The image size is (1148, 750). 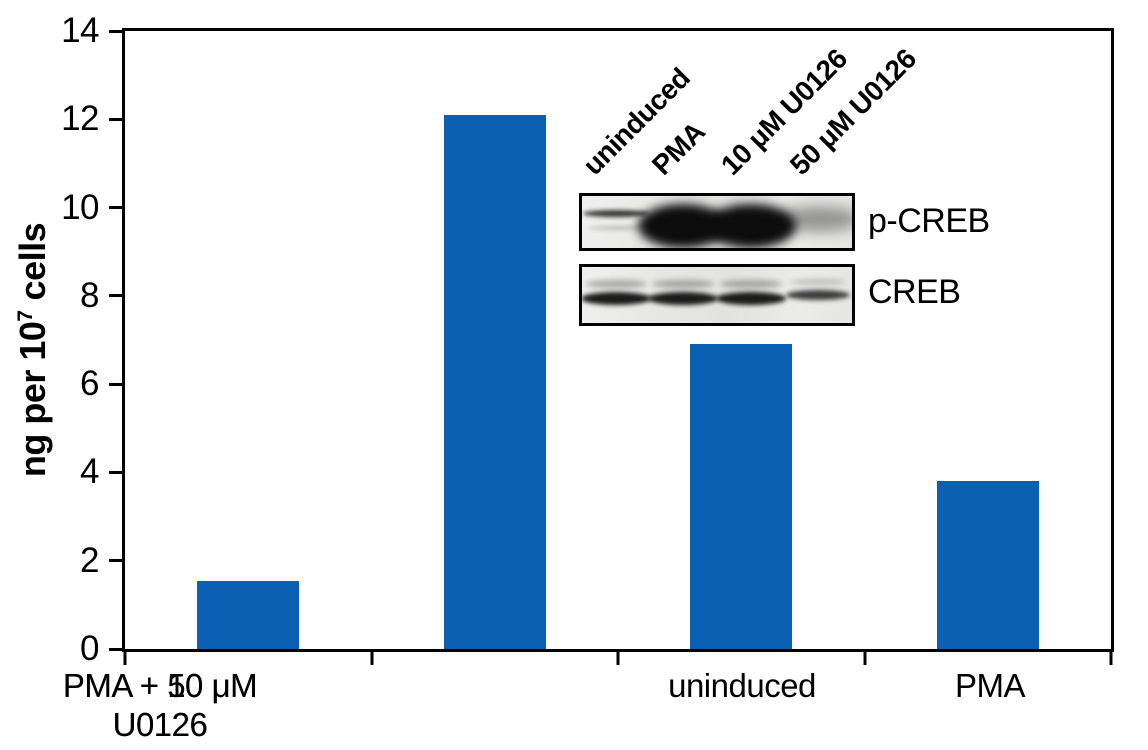 What do you see at coordinates (89, 648) in the screenshot?
I see `y-tick-label: 0` at bounding box center [89, 648].